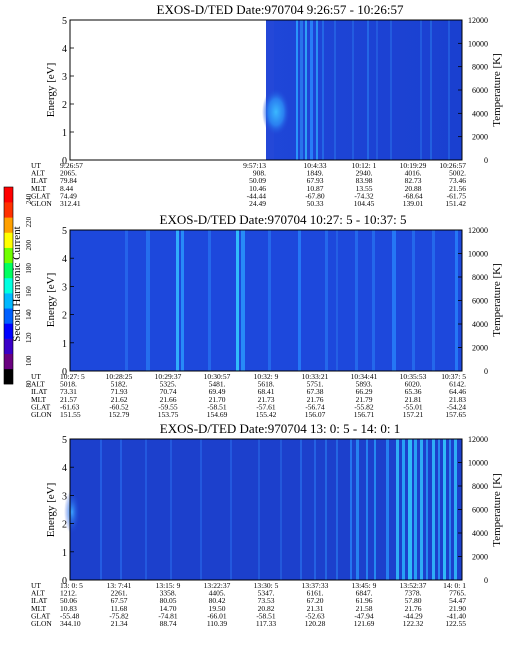  Describe the element at coordinates (64, 316) in the screenshot. I see `y-tick-label: 2` at that location.